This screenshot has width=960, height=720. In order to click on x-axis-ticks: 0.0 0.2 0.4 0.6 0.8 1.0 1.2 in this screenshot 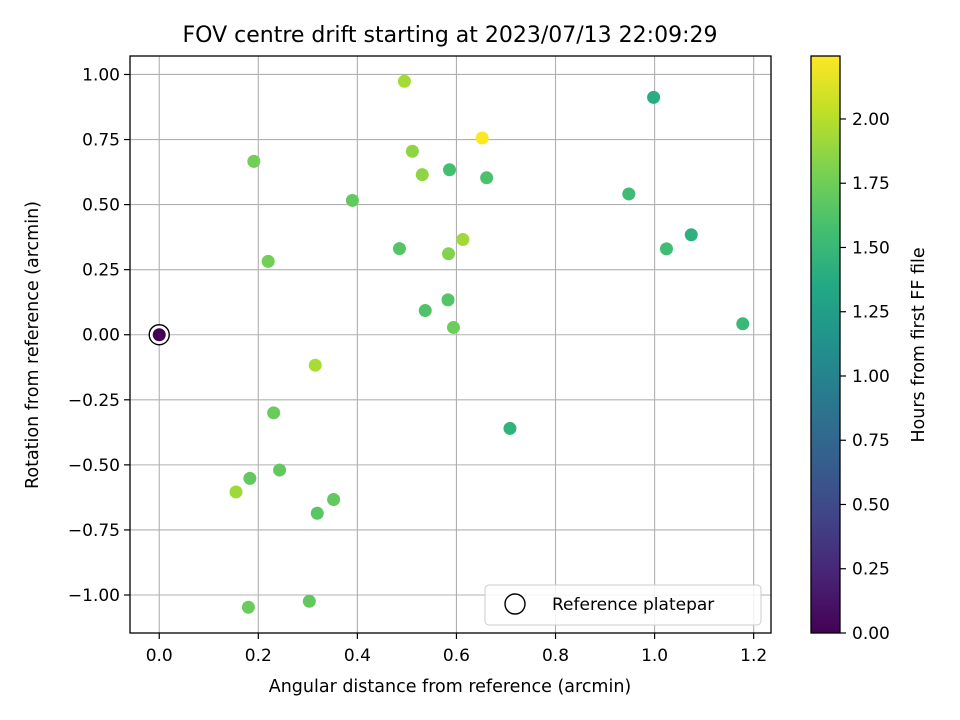, I will do `click(456, 649)`.